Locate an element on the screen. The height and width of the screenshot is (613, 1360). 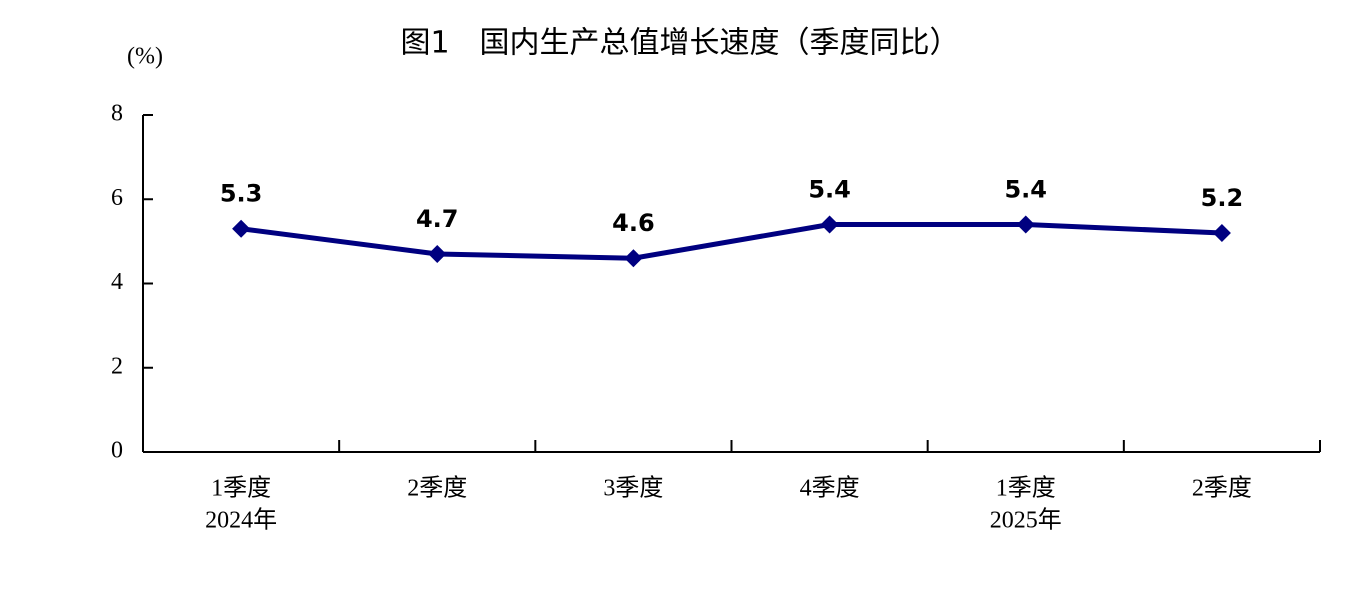
x-tick-label: 4季度 is located at coordinates (830, 488).